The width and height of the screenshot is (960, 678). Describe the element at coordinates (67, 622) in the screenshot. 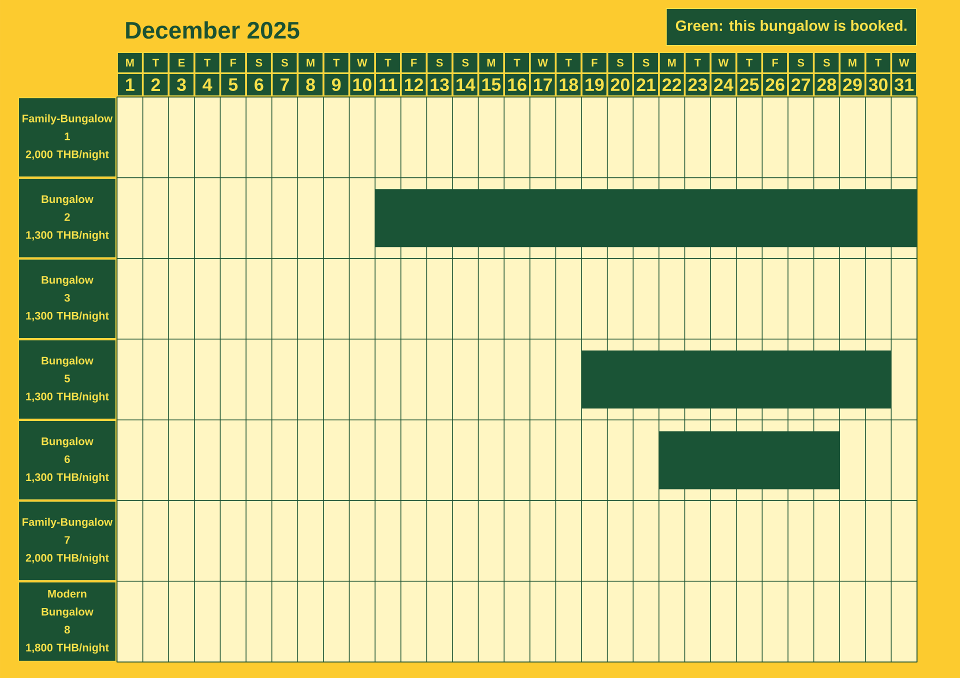

I see `y-tick-label: Modern Bungalow 8 1,800 THB/night` at that location.